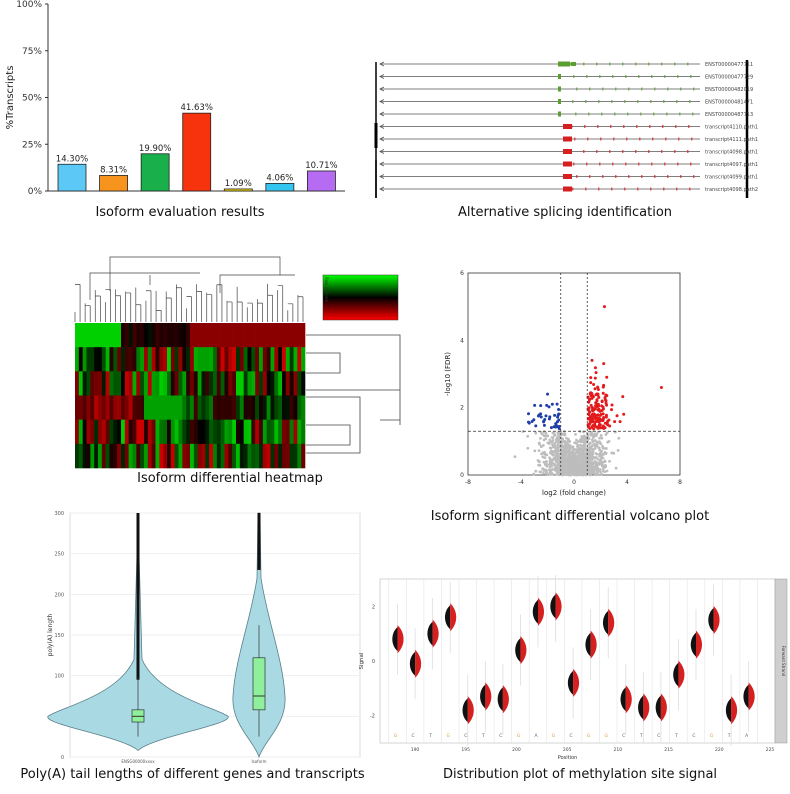  I want to click on bar, so click(238, 190).